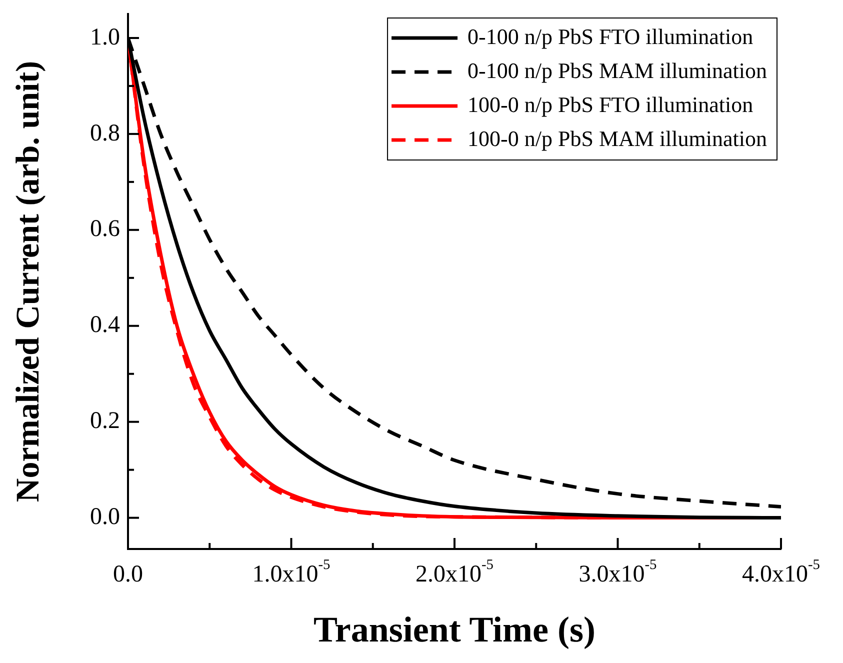 Image resolution: width=843 pixels, height=663 pixels. I want to click on legend-label: 100-0 n/p PbS MAM illumination, so click(618, 138).